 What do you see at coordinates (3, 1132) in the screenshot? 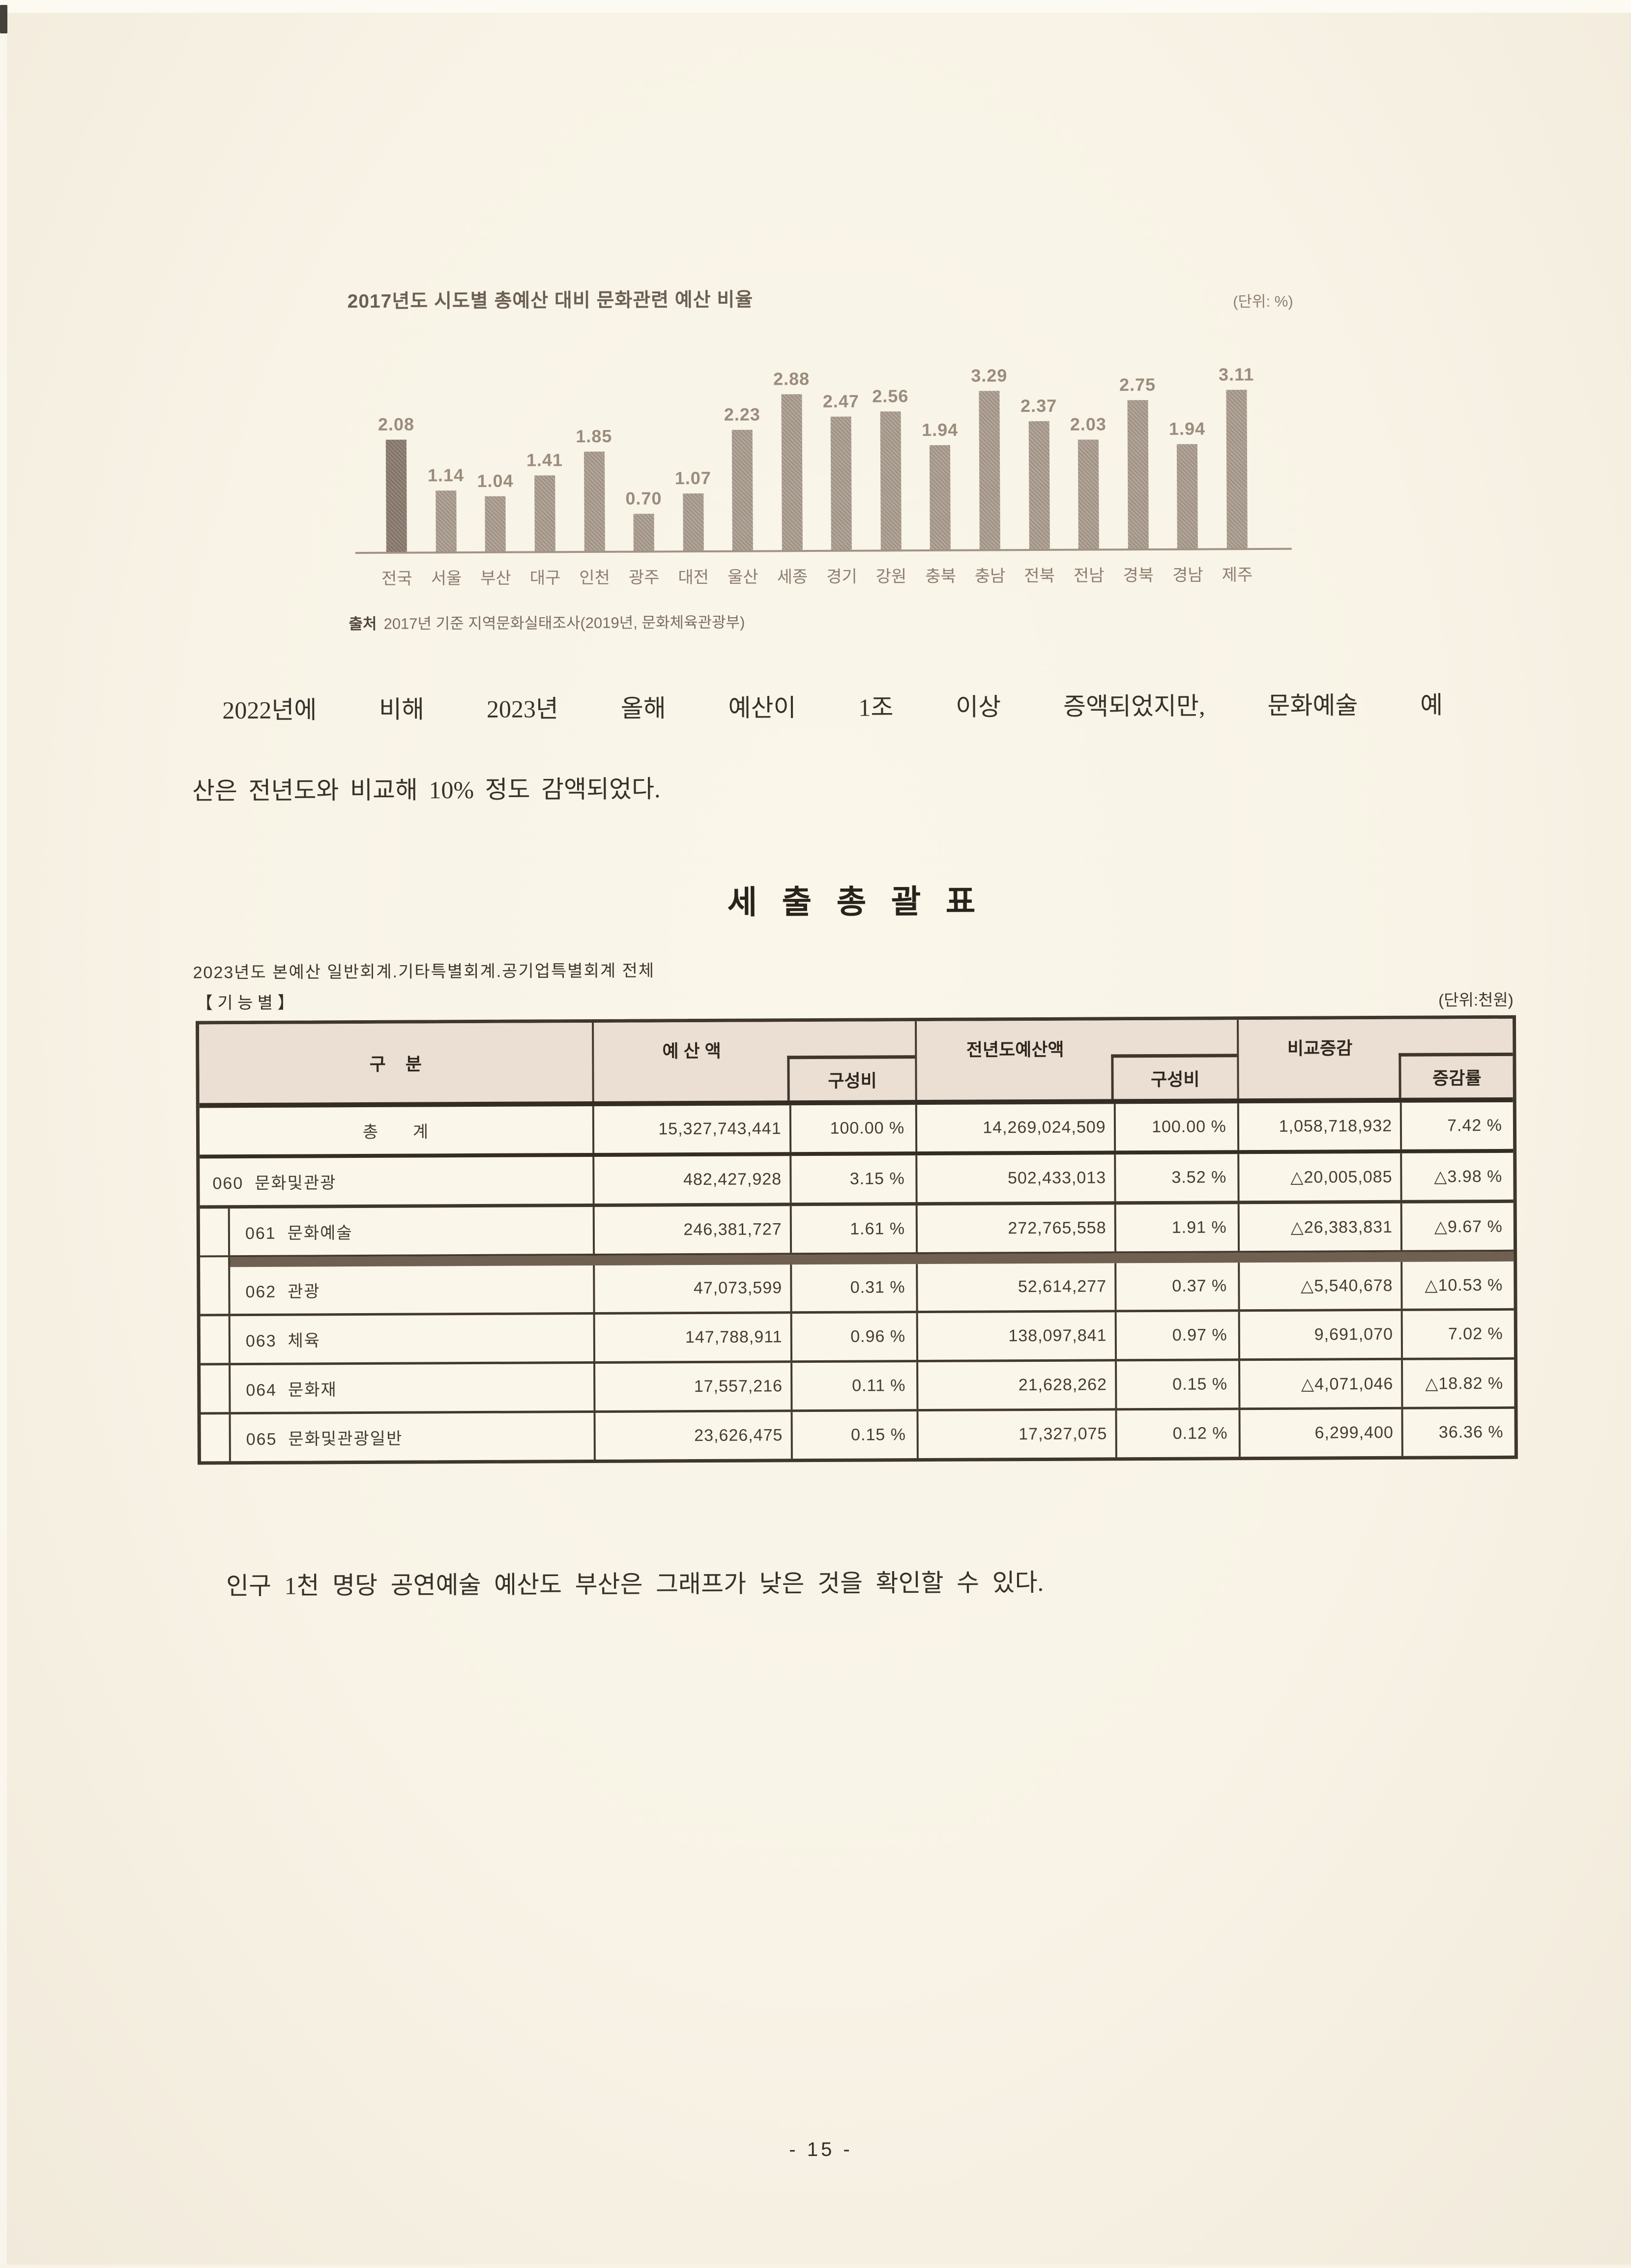
I see `scan-edge-left` at bounding box center [3, 1132].